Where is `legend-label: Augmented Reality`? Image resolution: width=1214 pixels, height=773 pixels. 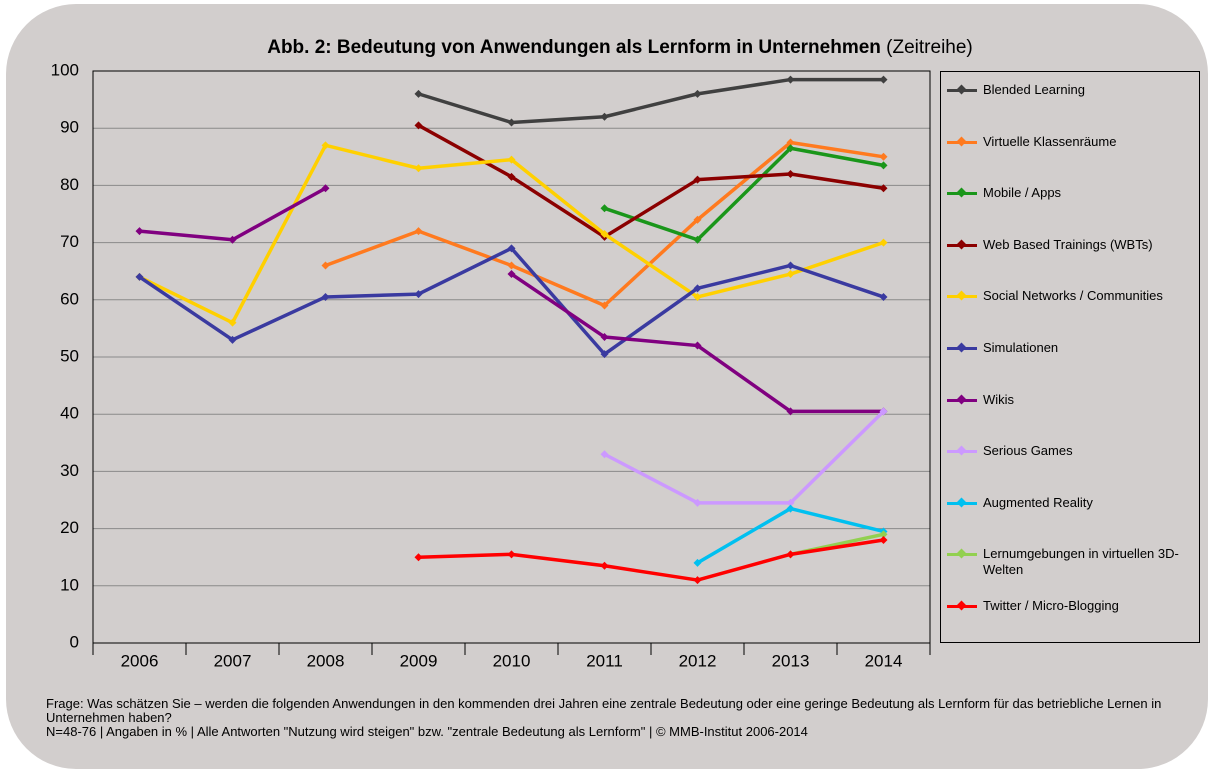 legend-label: Augmented Reality is located at coordinates (1038, 502).